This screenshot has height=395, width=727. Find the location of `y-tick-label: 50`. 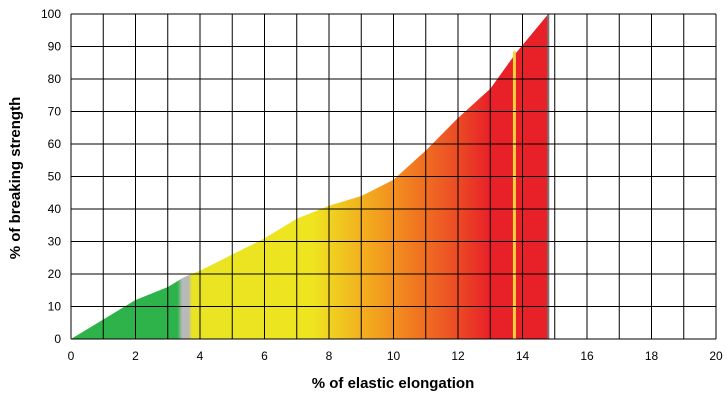

y-tick-label: 50 is located at coordinates (55, 177).